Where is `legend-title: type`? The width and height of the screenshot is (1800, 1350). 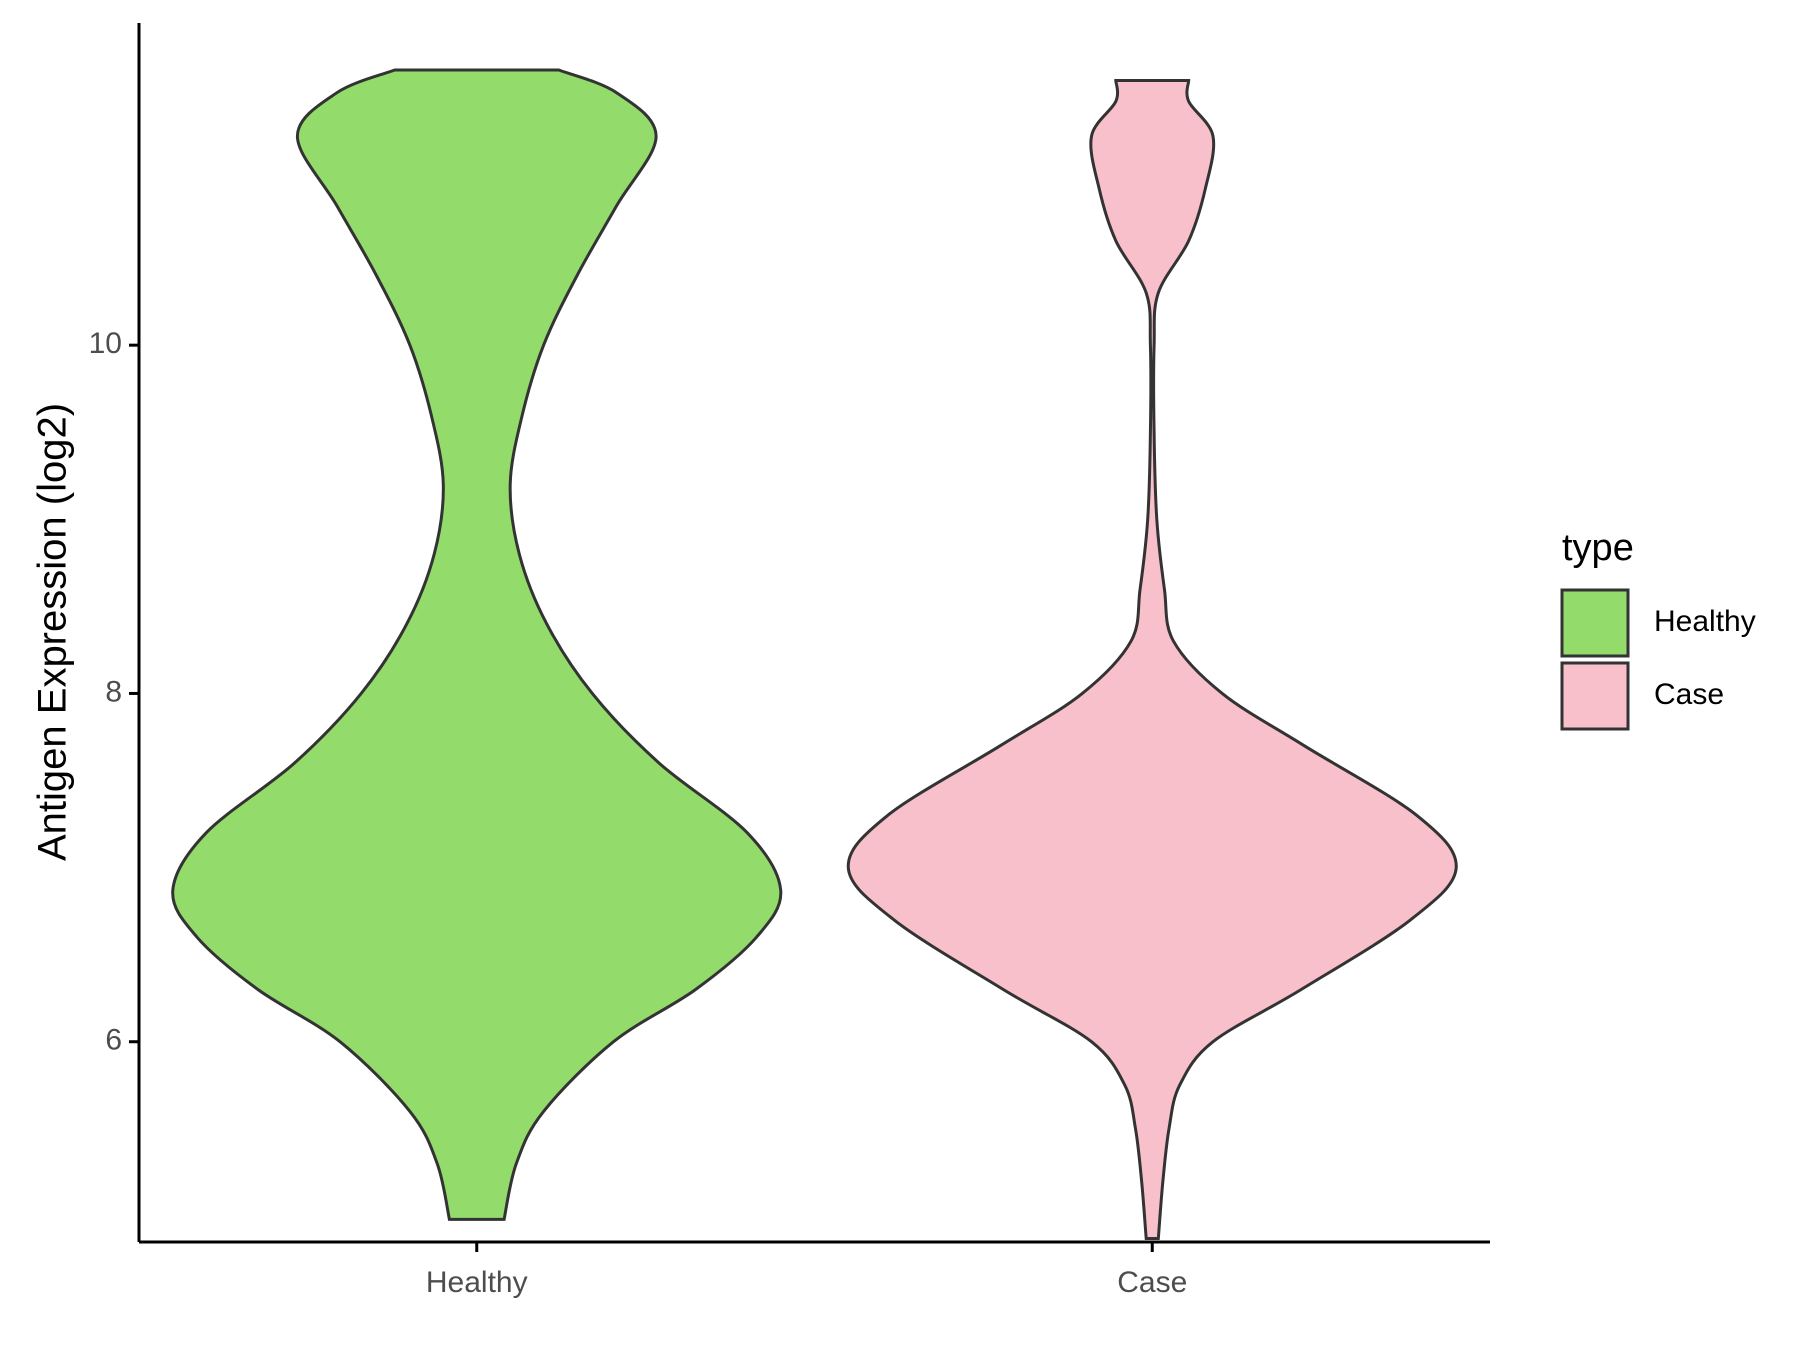
legend-title: type is located at coordinates (1598, 548).